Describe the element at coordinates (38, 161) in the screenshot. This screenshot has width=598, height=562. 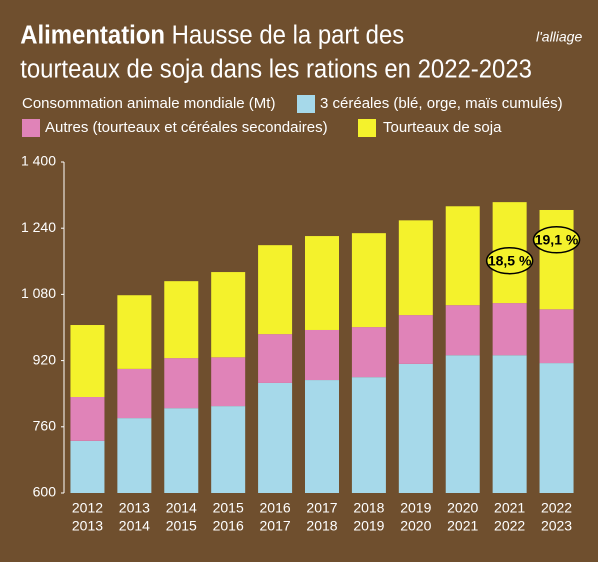
I see `y-tick-label: 1 400` at that location.